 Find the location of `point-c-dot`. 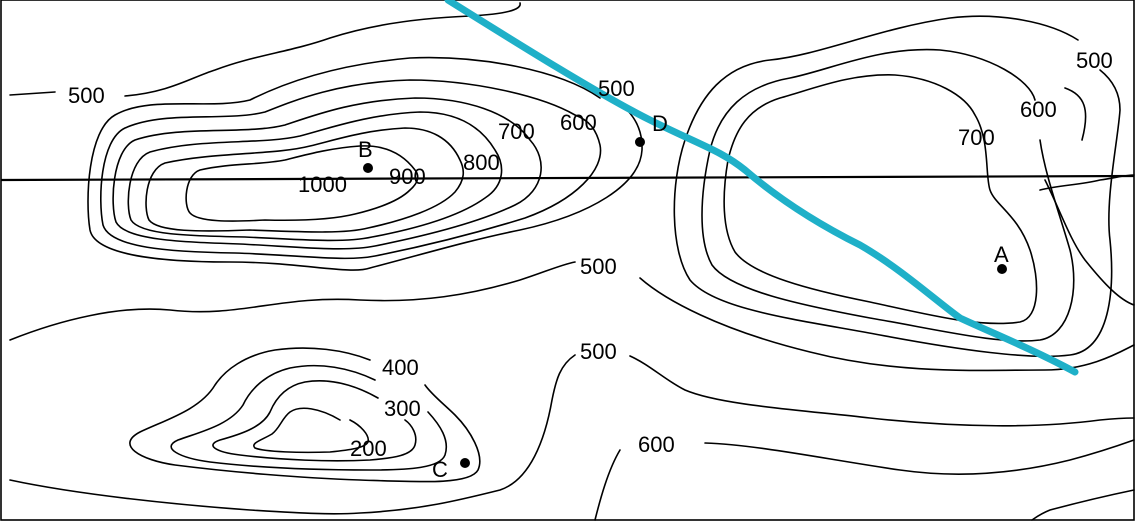

point-c-dot is located at coordinates (465, 463).